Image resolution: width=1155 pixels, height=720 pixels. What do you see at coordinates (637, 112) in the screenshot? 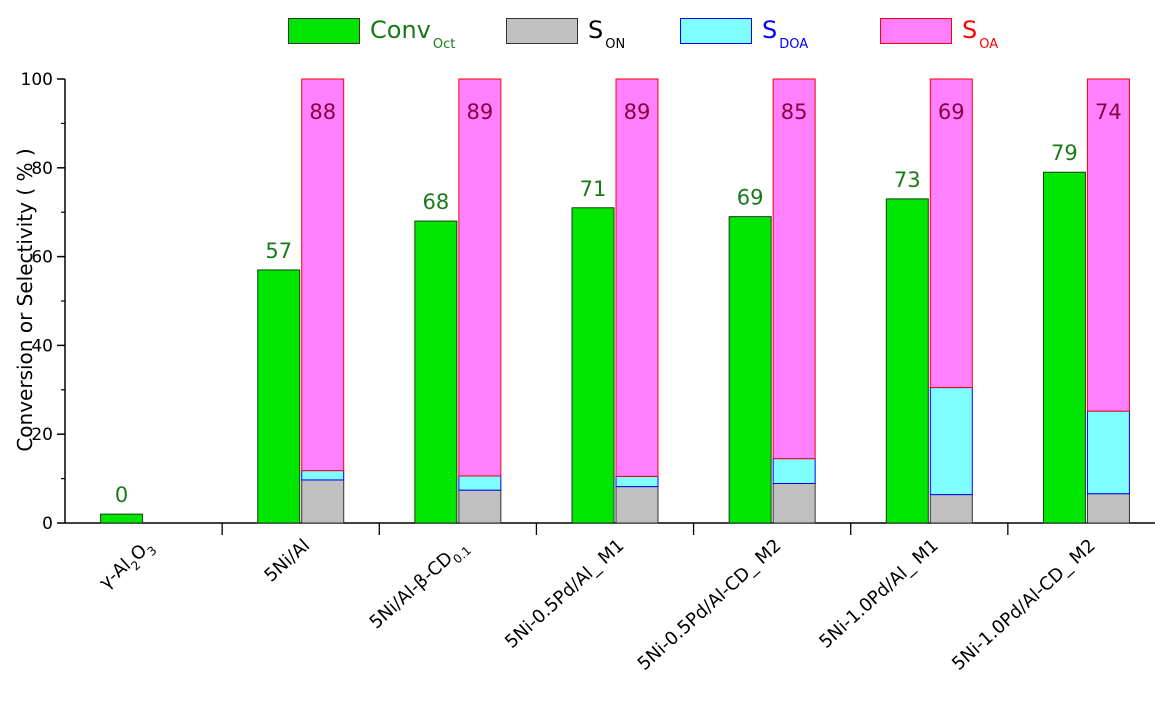
I see `data-label-soa-3: 89` at bounding box center [637, 112].